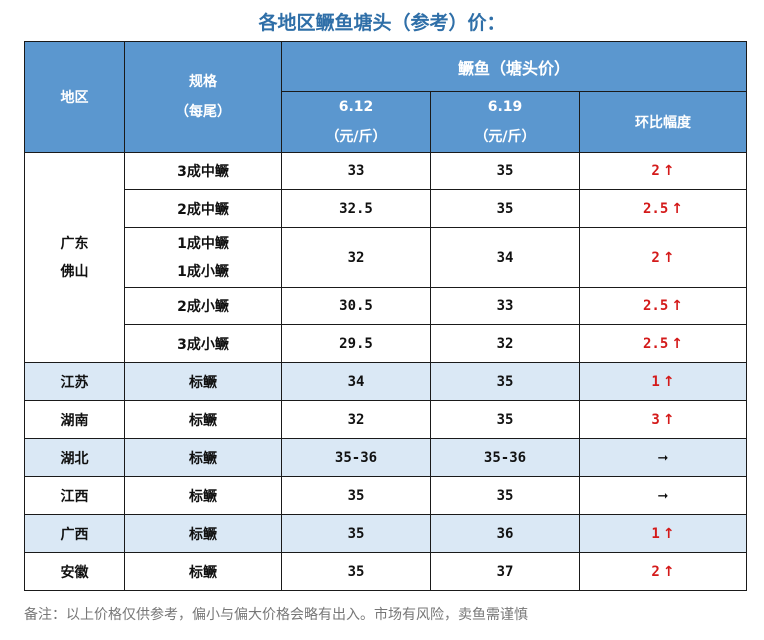 The height and width of the screenshot is (640, 764). What do you see at coordinates (505, 257) in the screenshot?
I see `price-619: 34` at bounding box center [505, 257].